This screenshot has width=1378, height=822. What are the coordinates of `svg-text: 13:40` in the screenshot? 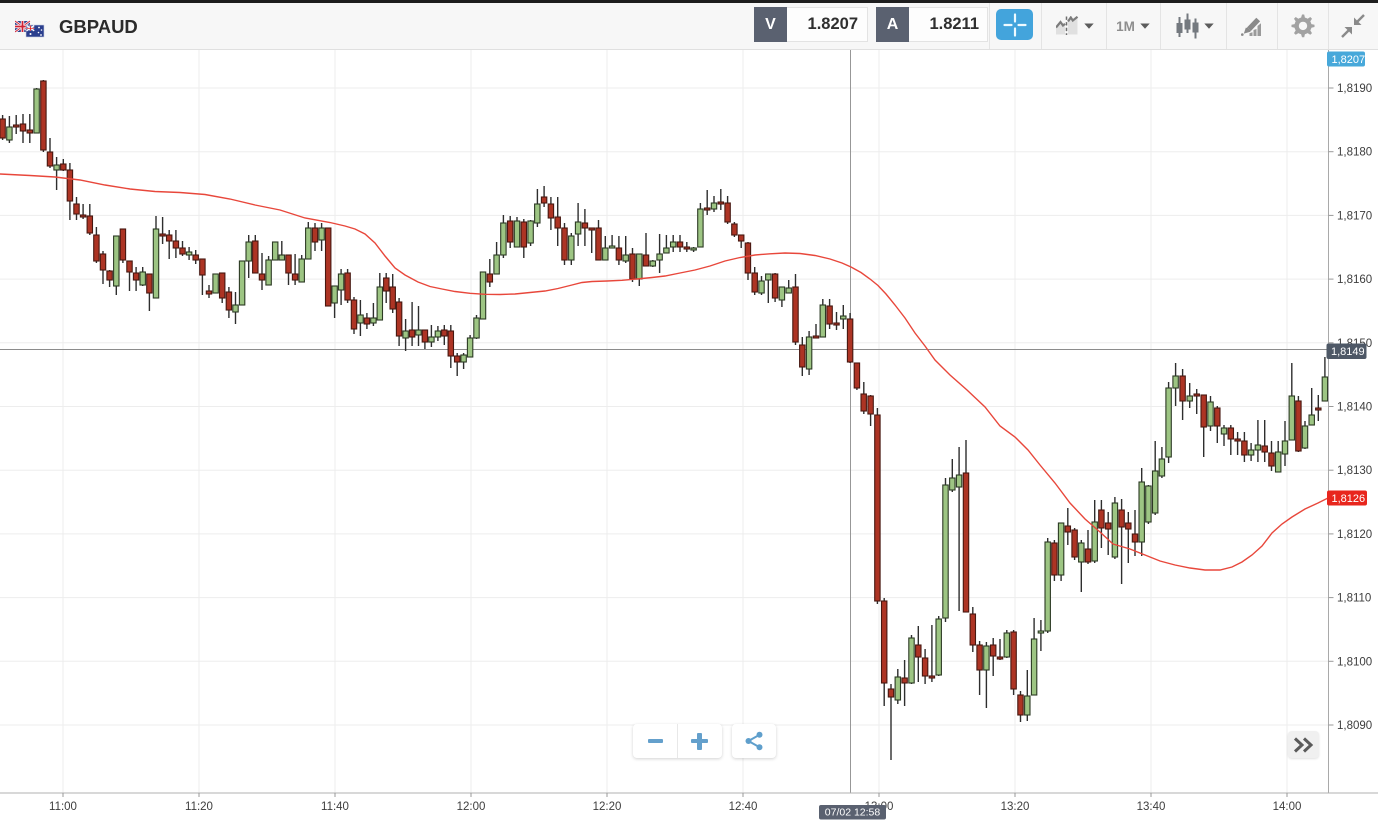 It's located at (1151, 807).